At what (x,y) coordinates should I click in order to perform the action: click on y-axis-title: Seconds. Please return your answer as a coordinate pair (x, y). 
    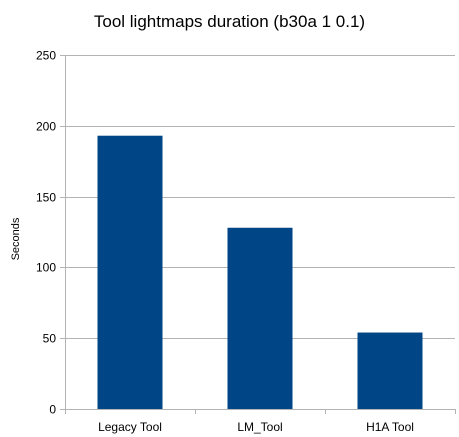
    Looking at the image, I should click on (16, 238).